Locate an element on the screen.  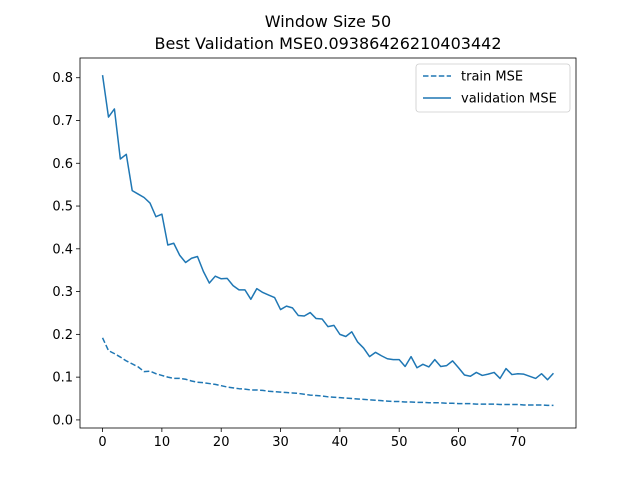
y-tick-label: 0.0 is located at coordinates (62, 420).